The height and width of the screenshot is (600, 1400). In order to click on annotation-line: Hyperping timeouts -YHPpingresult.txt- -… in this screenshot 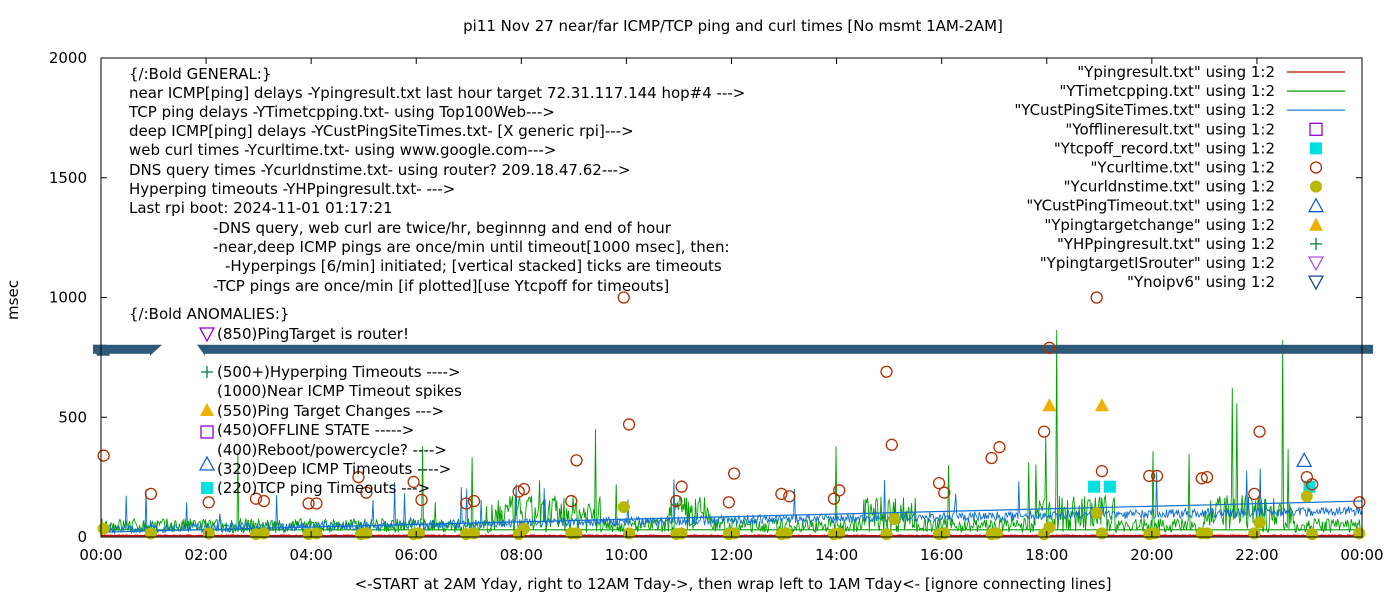, I will do `click(292, 189)`.